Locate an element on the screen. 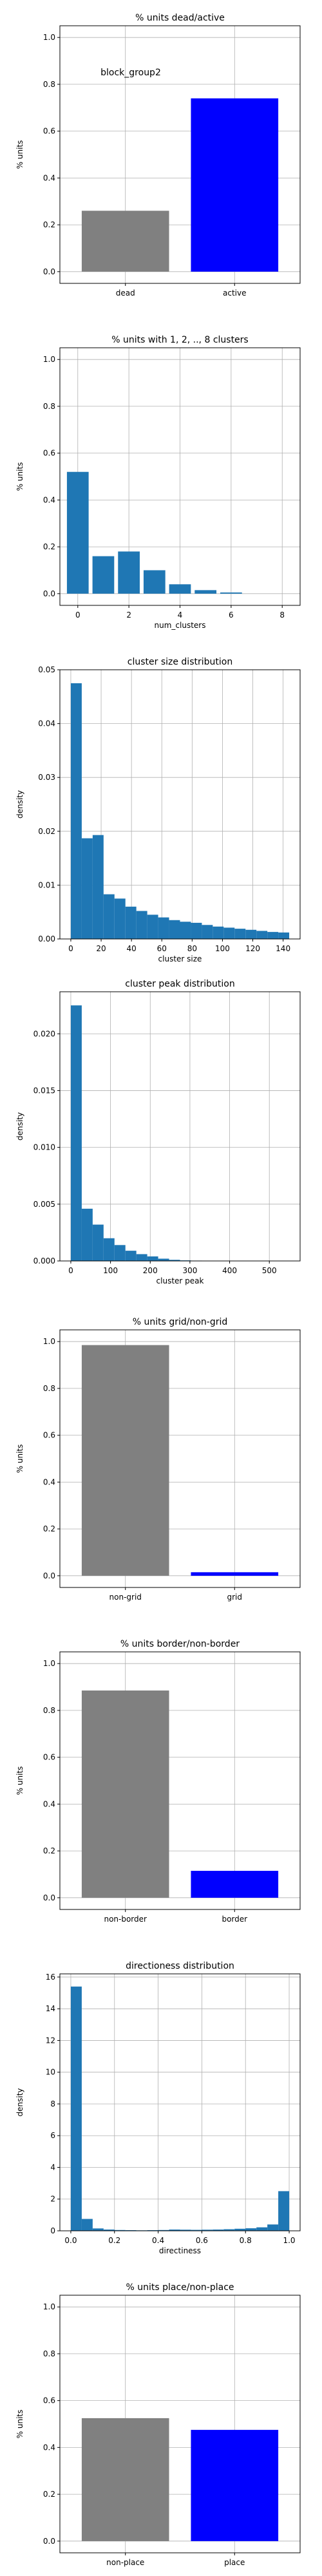 The image size is (322, 2576). x-axis-label: cluster peak is located at coordinates (180, 1281).